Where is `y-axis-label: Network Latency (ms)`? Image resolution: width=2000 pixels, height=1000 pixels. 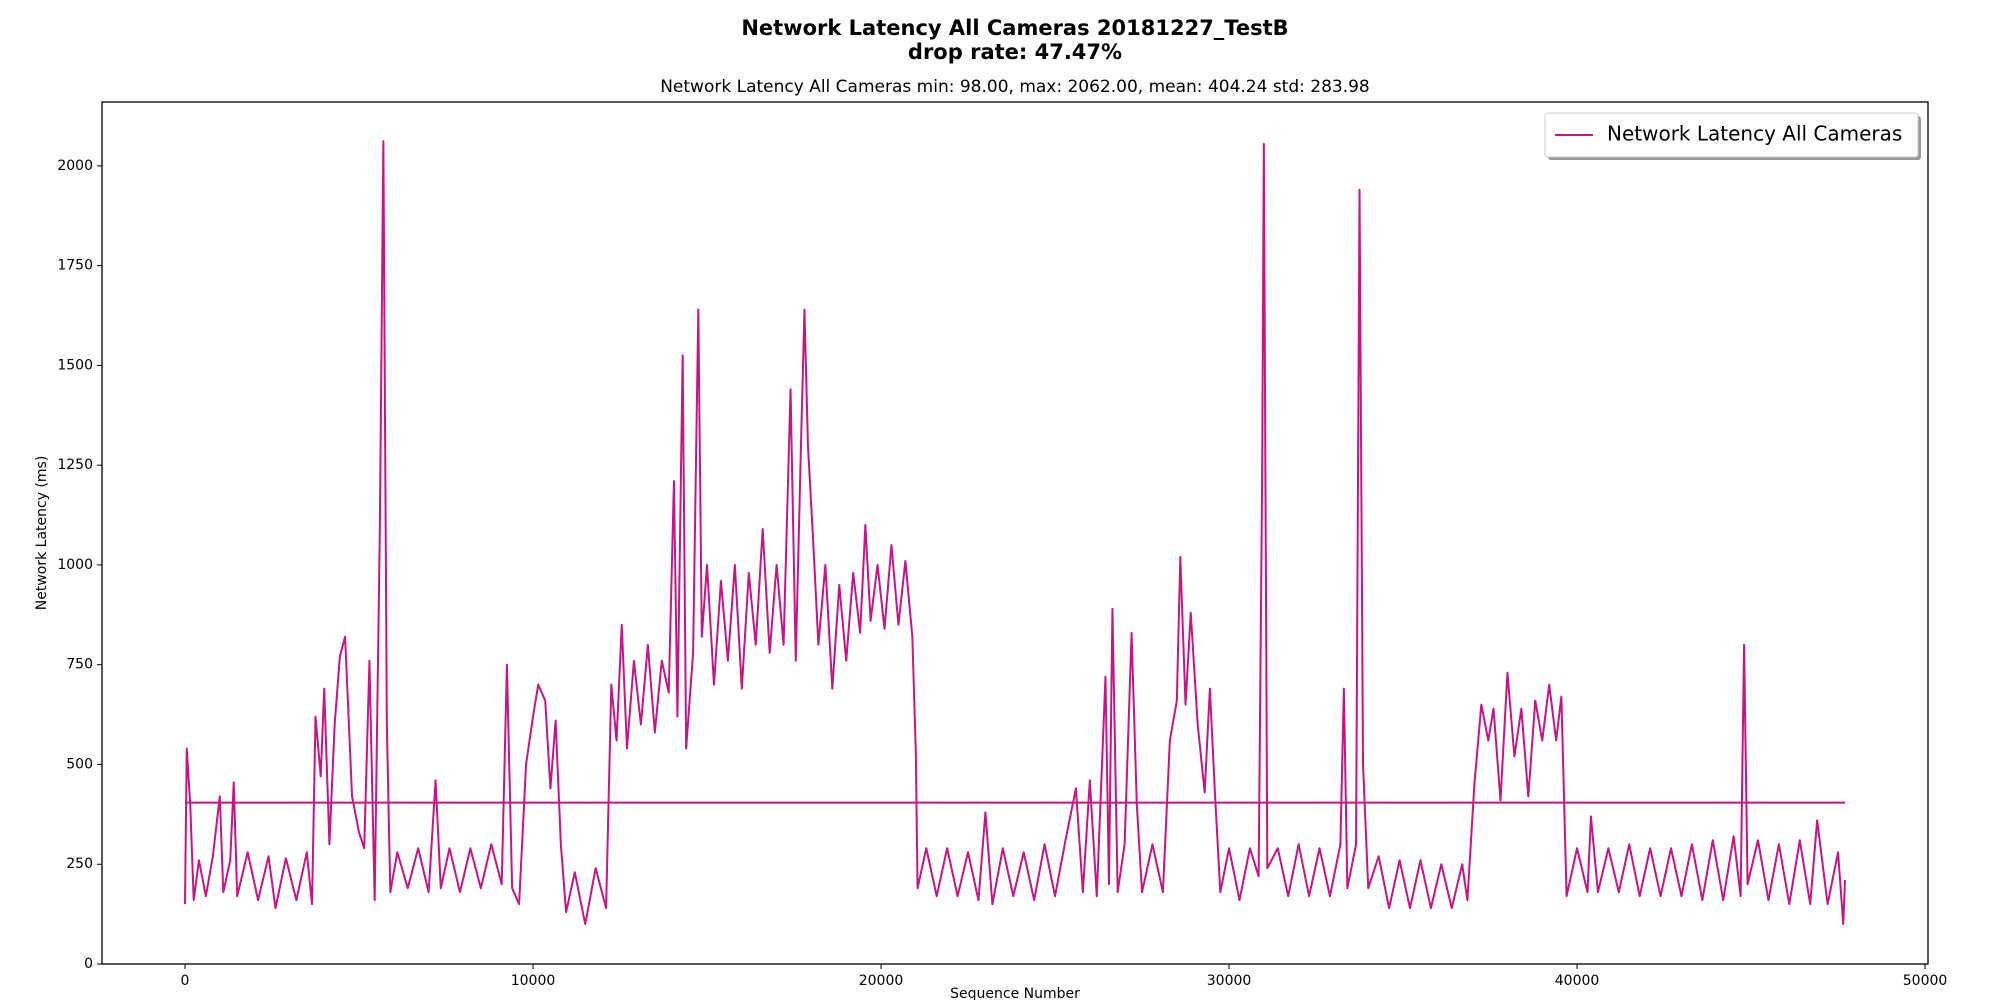
y-axis-label: Network Latency (ms) is located at coordinates (42, 533).